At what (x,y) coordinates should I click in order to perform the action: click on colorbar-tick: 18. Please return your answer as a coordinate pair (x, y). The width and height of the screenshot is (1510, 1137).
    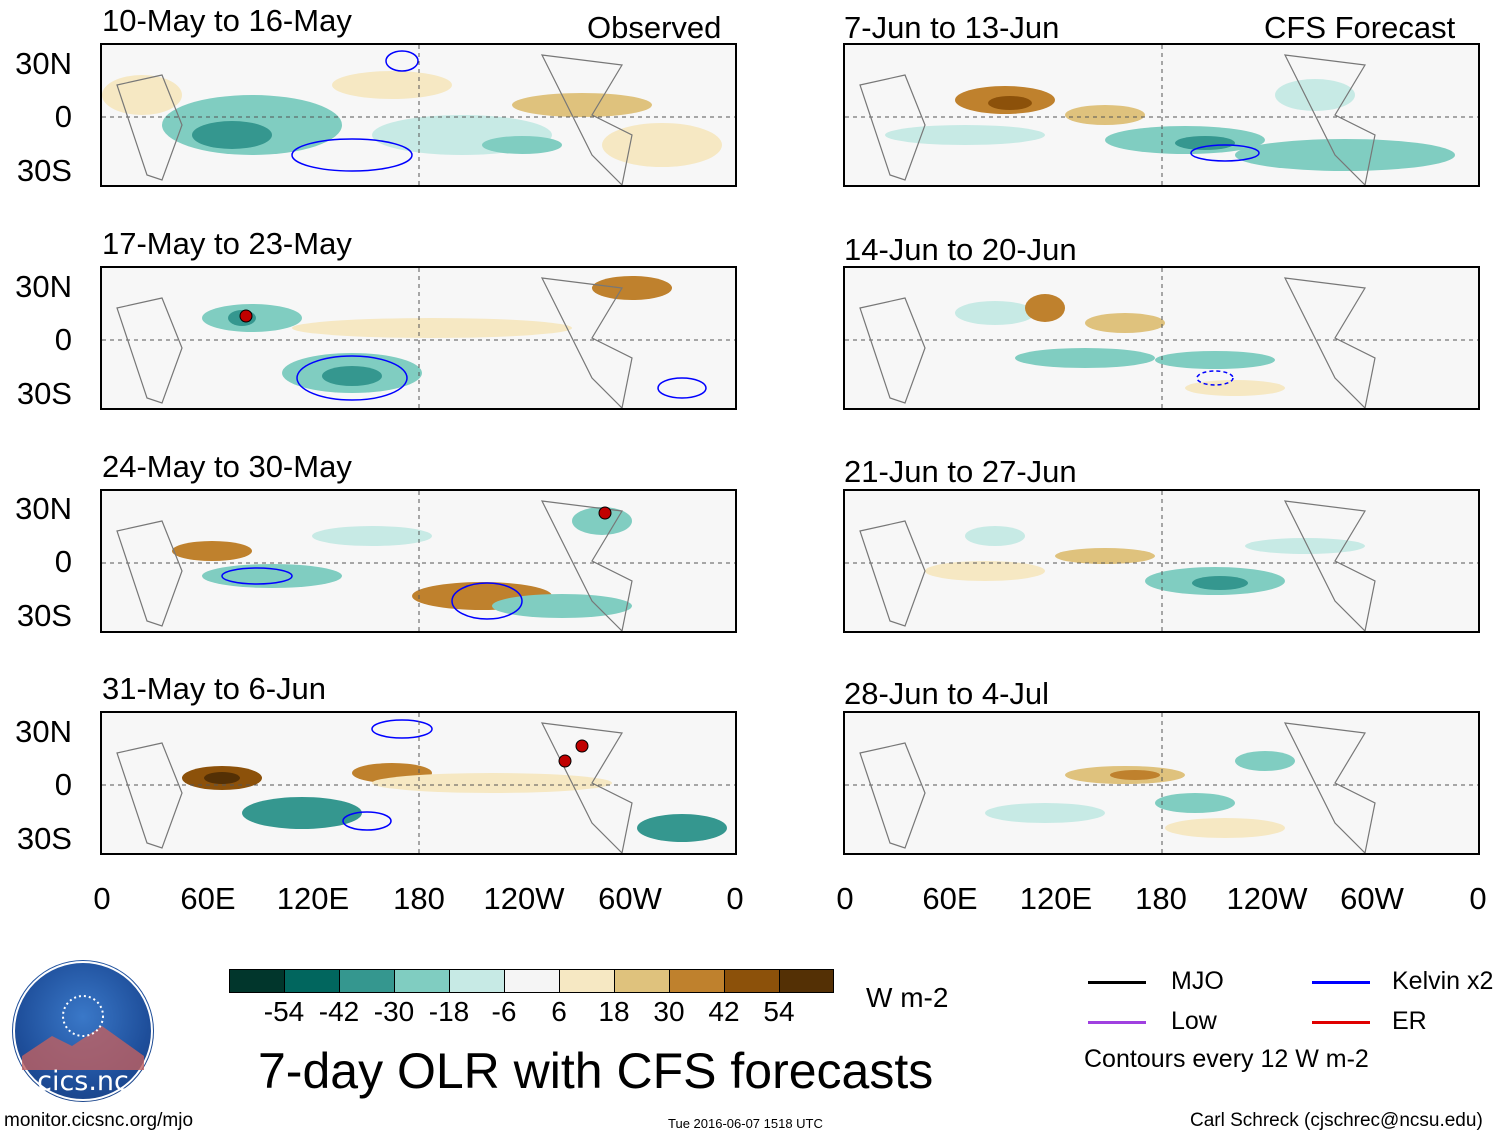
    Looking at the image, I should click on (614, 1011).